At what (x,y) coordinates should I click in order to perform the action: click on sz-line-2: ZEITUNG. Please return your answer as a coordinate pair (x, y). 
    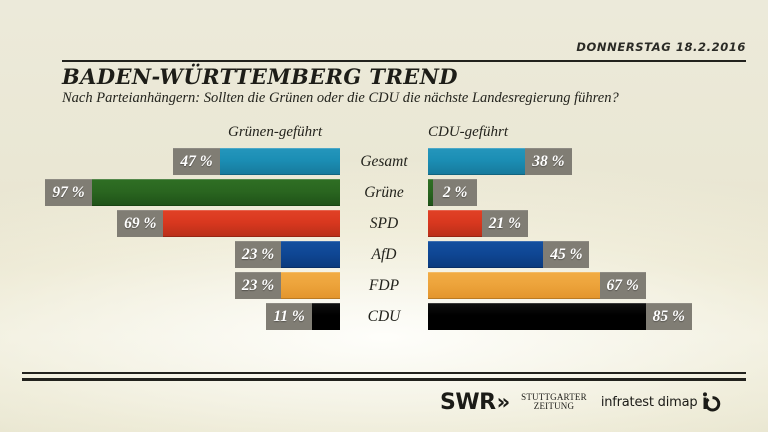
    Looking at the image, I should click on (554, 406).